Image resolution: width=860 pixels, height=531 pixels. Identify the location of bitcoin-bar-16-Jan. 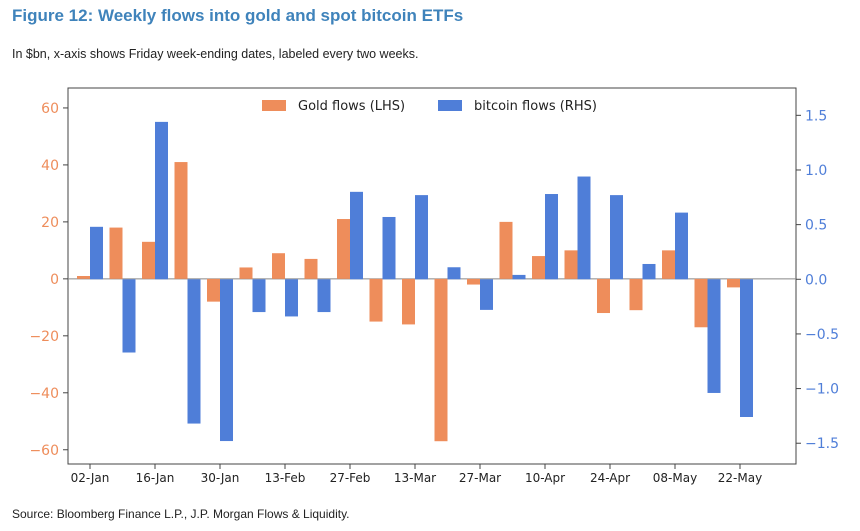
(161, 200).